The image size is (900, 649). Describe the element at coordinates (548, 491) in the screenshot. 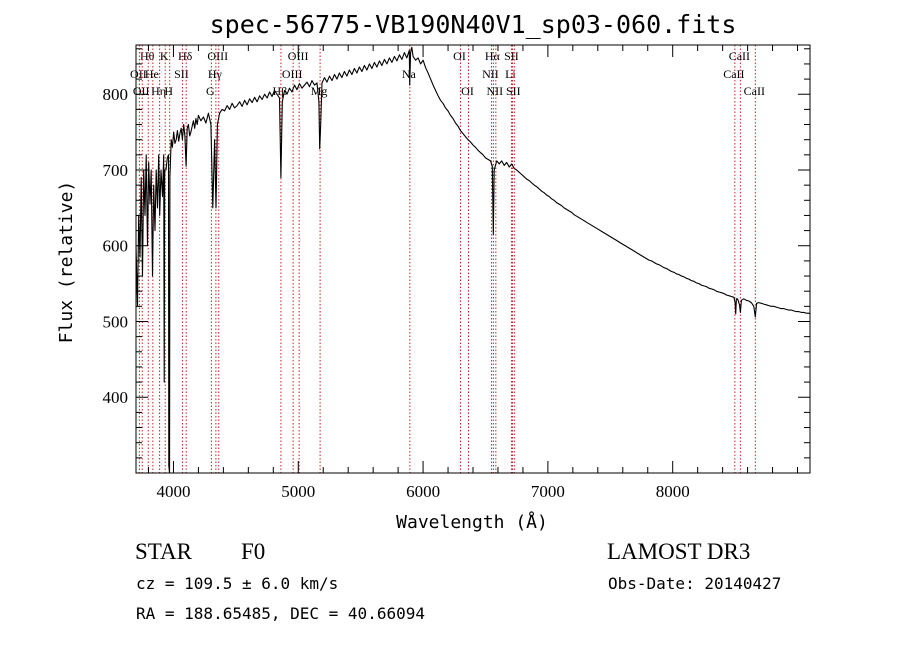

I see `x-tick-label: 7000` at that location.